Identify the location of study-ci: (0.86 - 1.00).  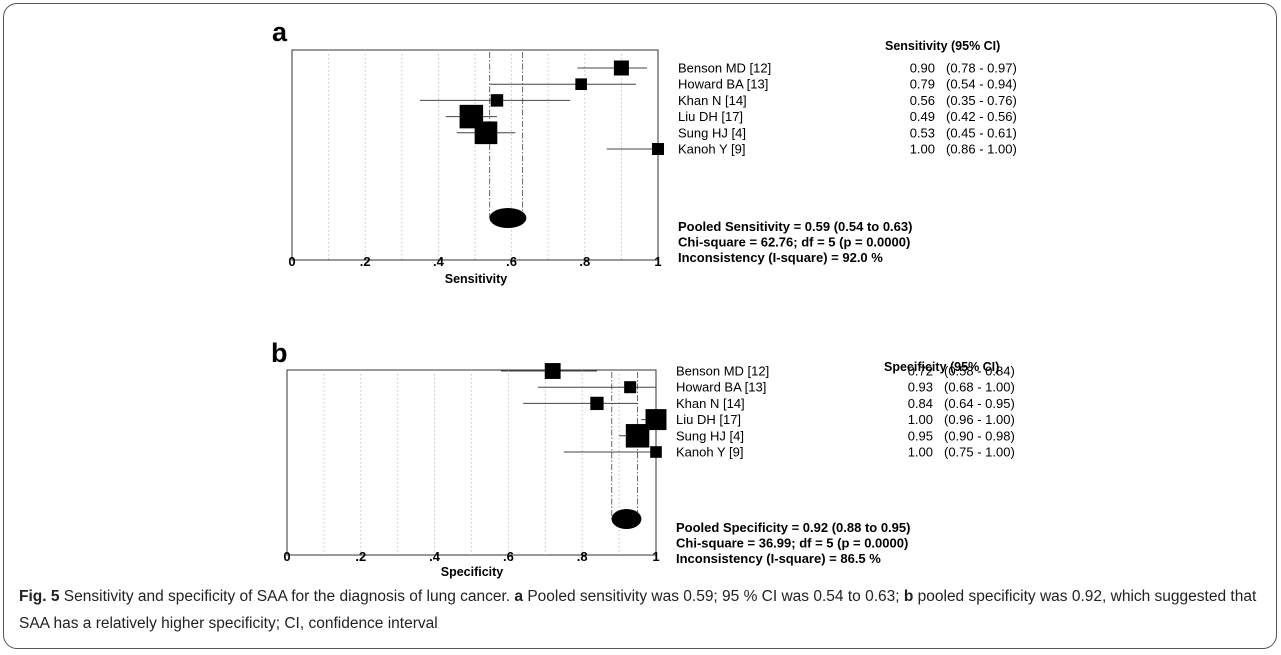
(981, 149).